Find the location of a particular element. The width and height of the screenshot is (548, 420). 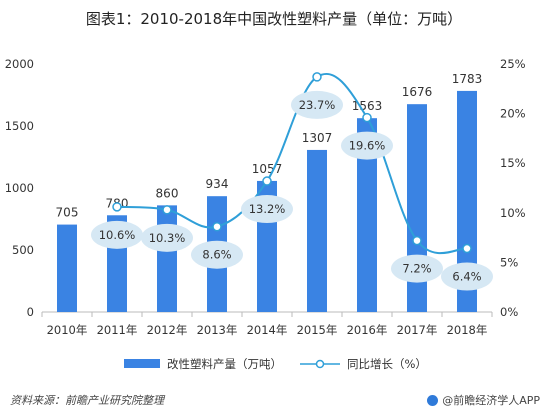

y-left-tick-label: 0 is located at coordinates (30, 312).